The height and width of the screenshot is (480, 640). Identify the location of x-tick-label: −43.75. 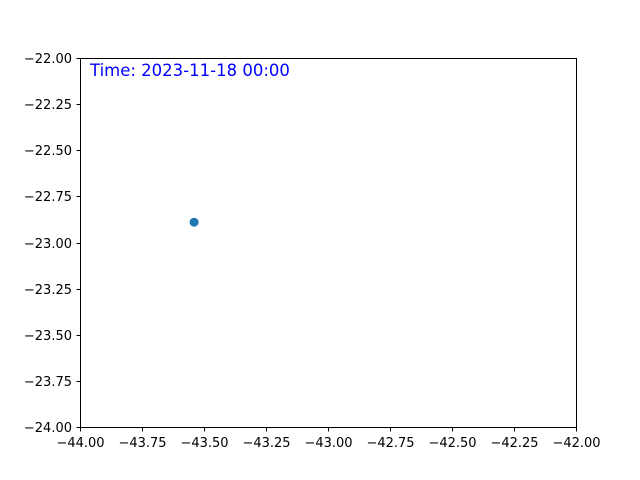
(142, 443).